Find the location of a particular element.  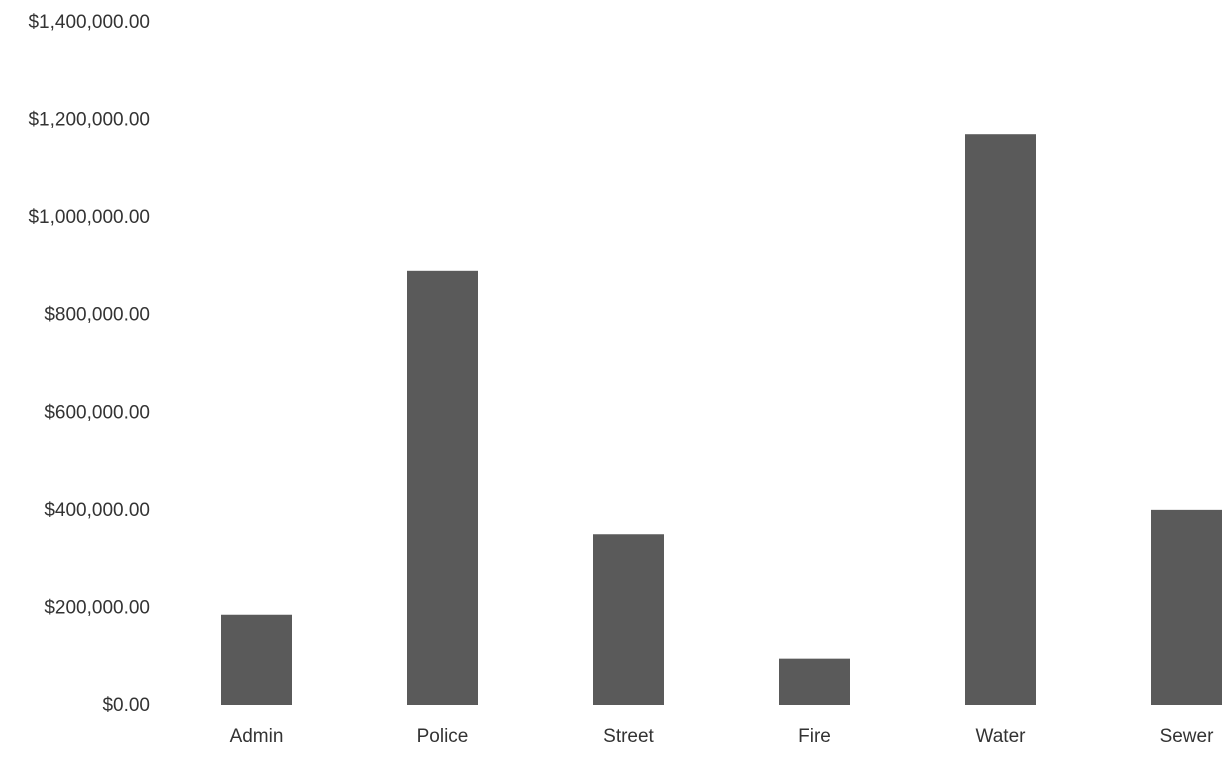

y-tick-label: $200,000.00 is located at coordinates (97, 607).